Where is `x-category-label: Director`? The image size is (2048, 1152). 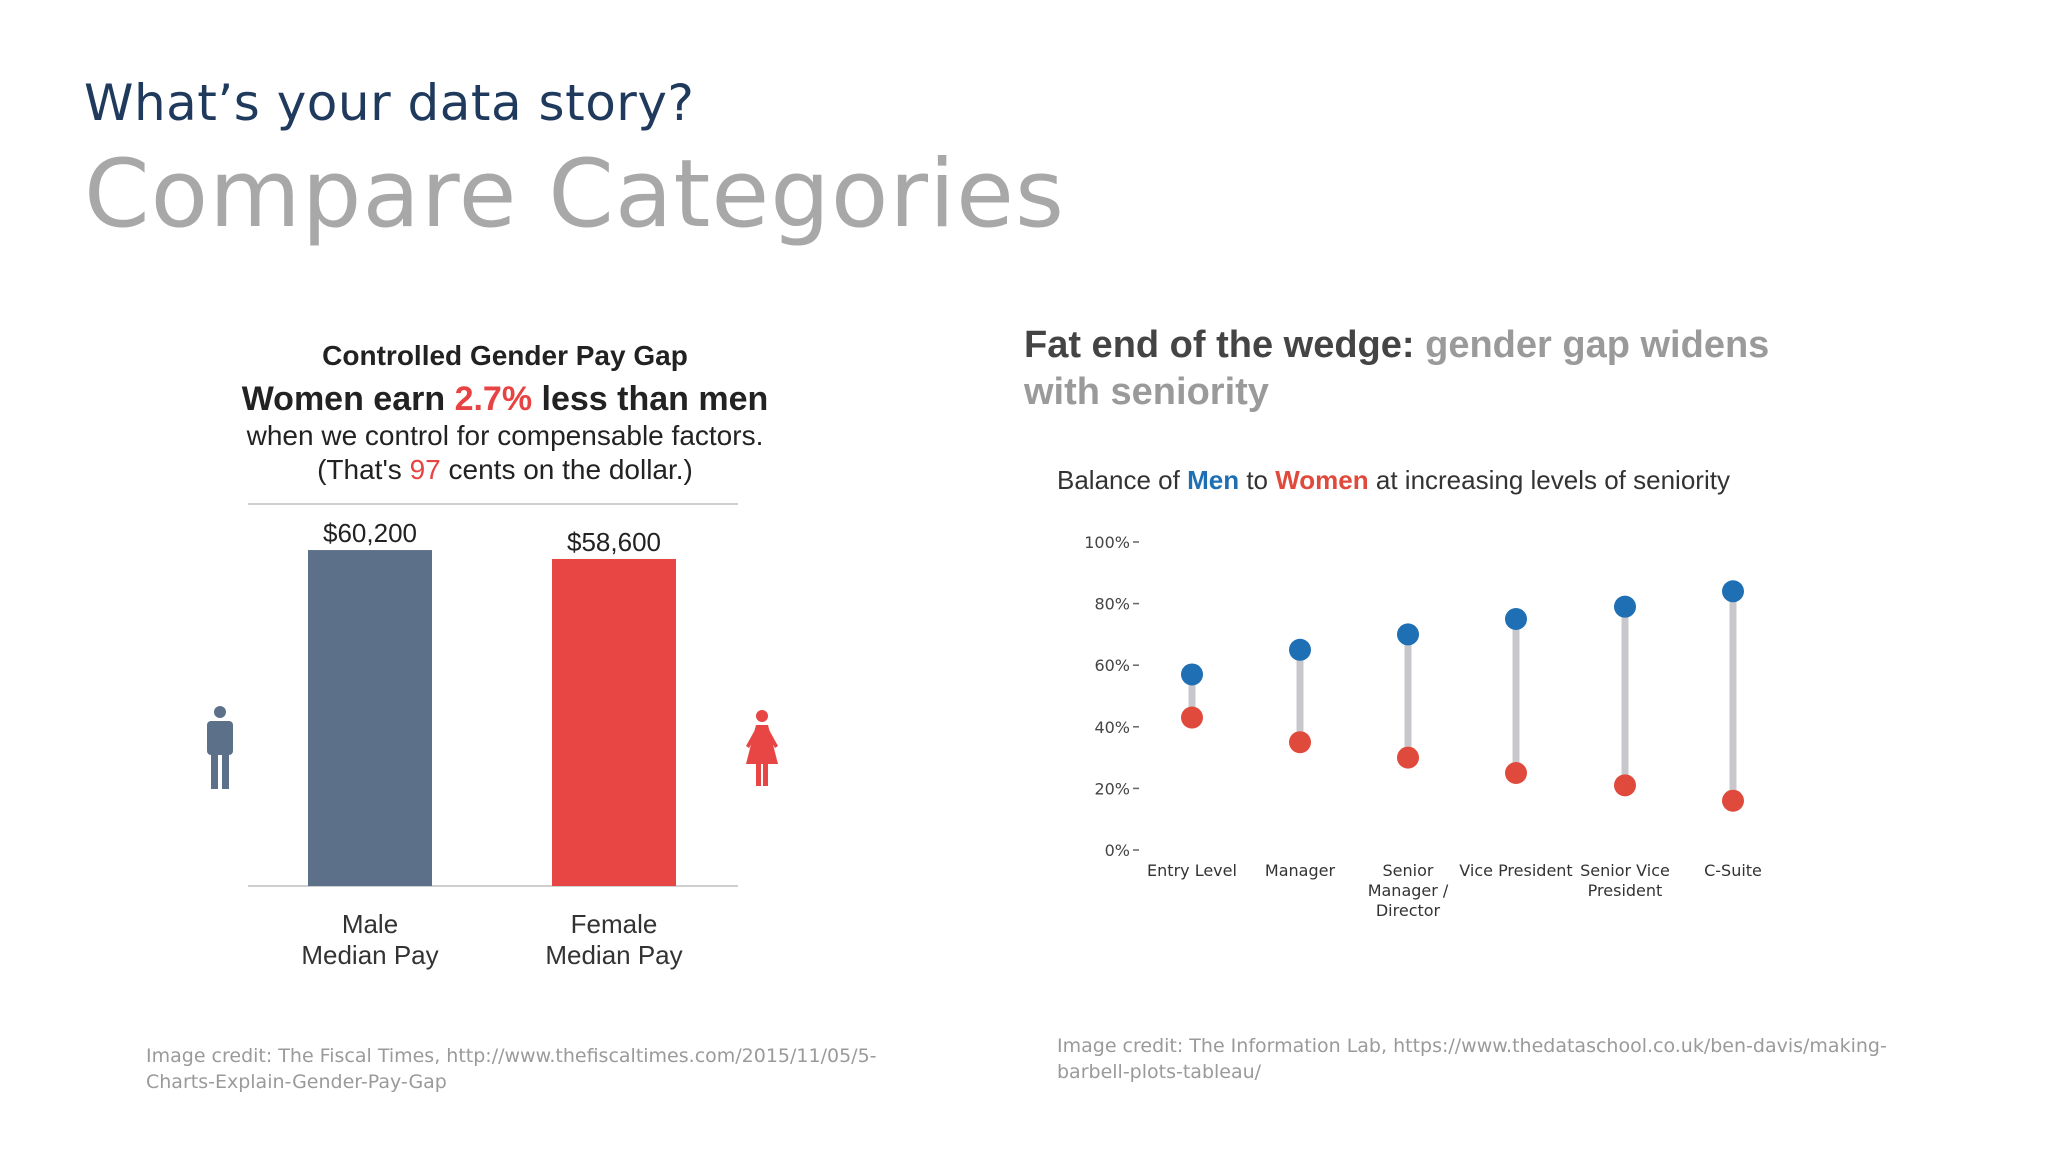 x-category-label: Director is located at coordinates (1408, 910).